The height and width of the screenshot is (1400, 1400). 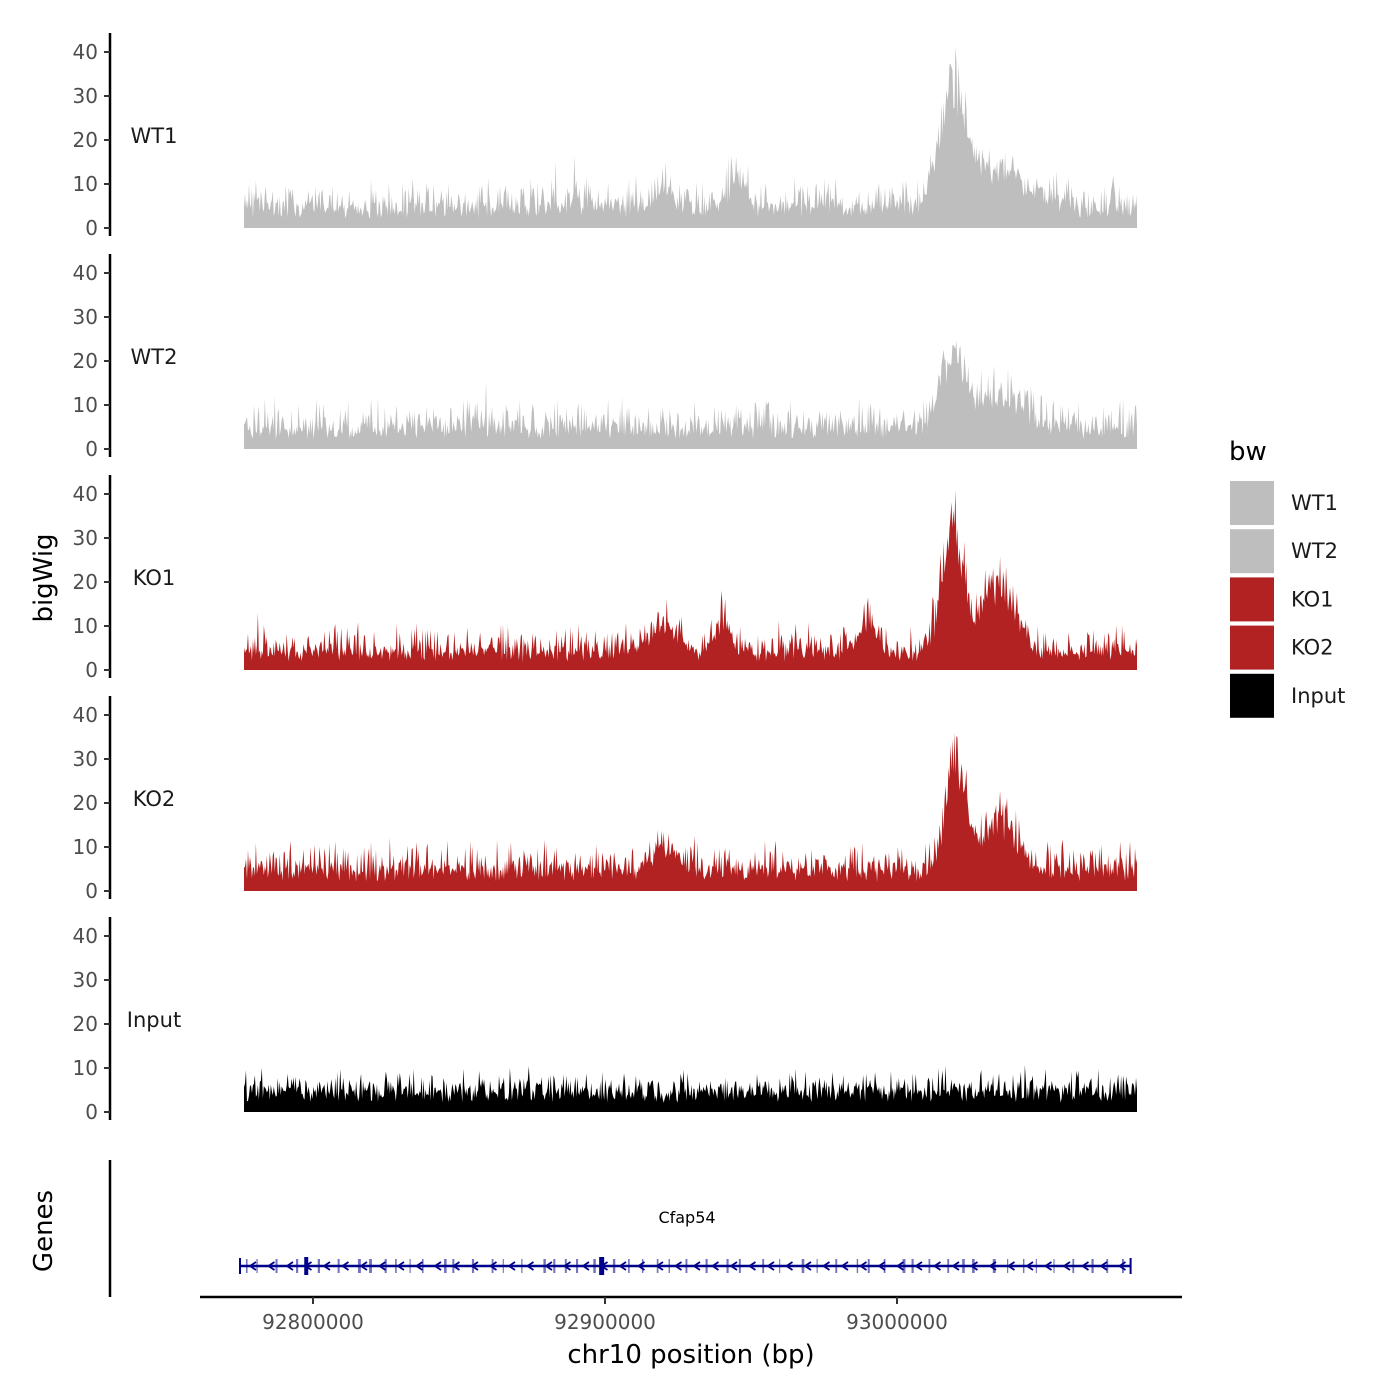 I want to click on track-label: Input, so click(x=154, y=1020).